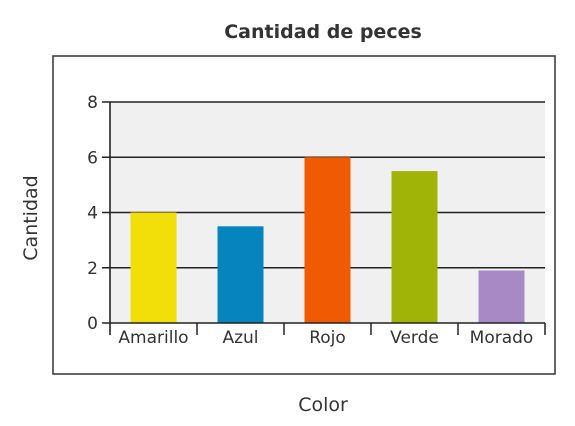 This screenshot has height=426, width=575. I want to click on x-axis-title: Color, so click(323, 405).